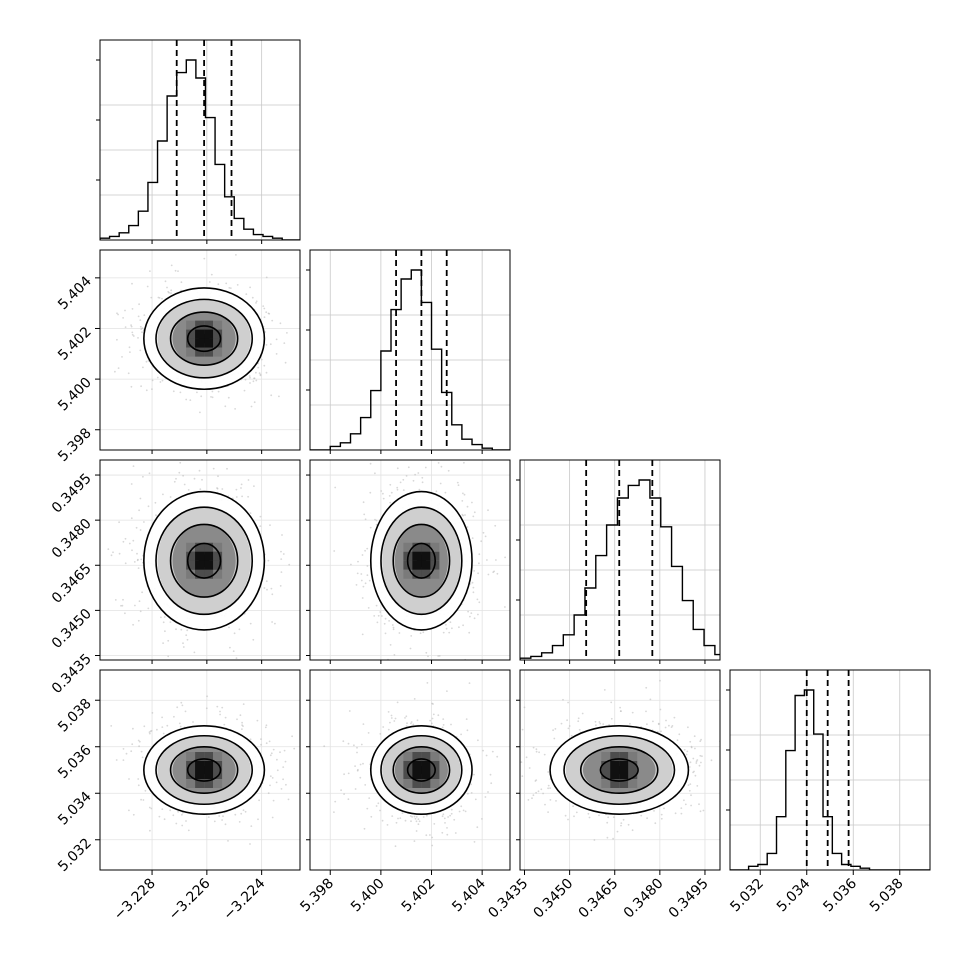  Describe the element at coordinates (75, 855) in the screenshot. I see `y-tick-label: 5.032` at that location.